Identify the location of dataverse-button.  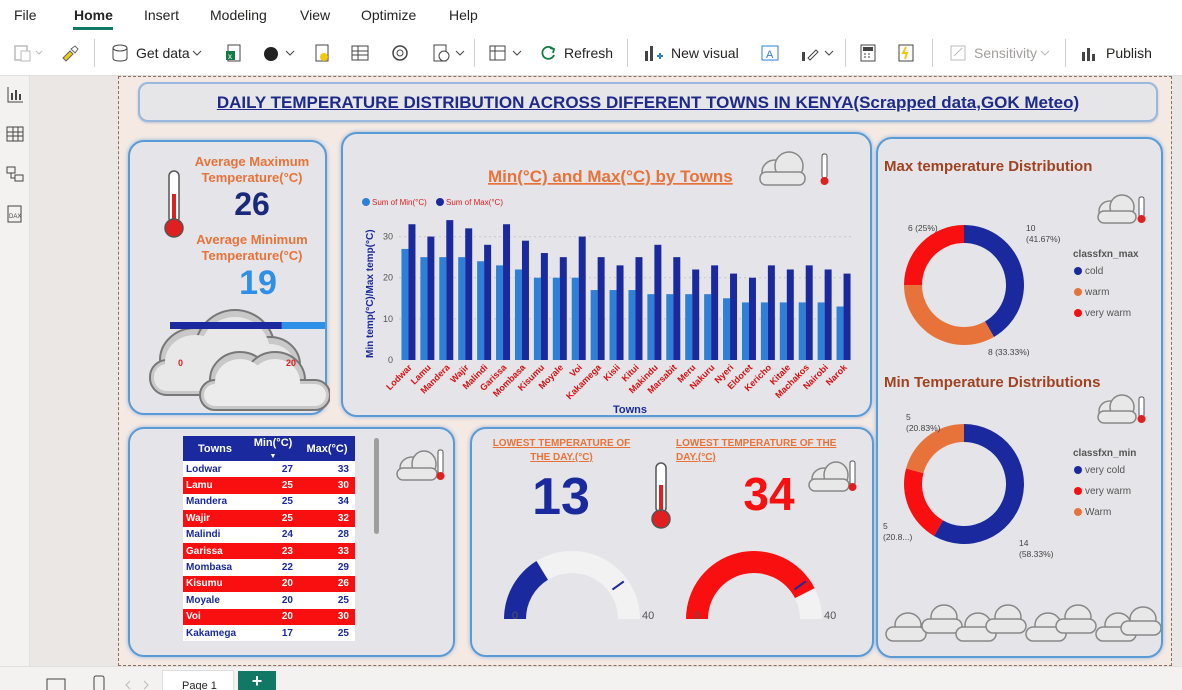
(322, 53).